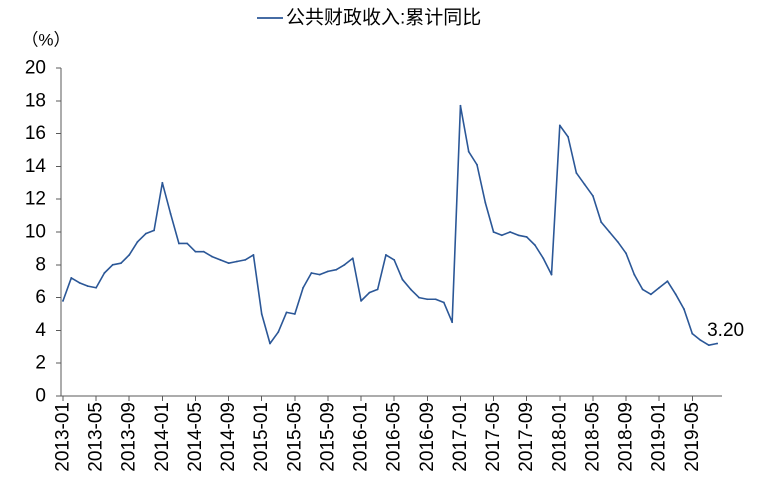 This screenshot has width=760, height=497. Describe the element at coordinates (659, 437) in the screenshot. I see `x-tick-label: 2019-01` at that location.